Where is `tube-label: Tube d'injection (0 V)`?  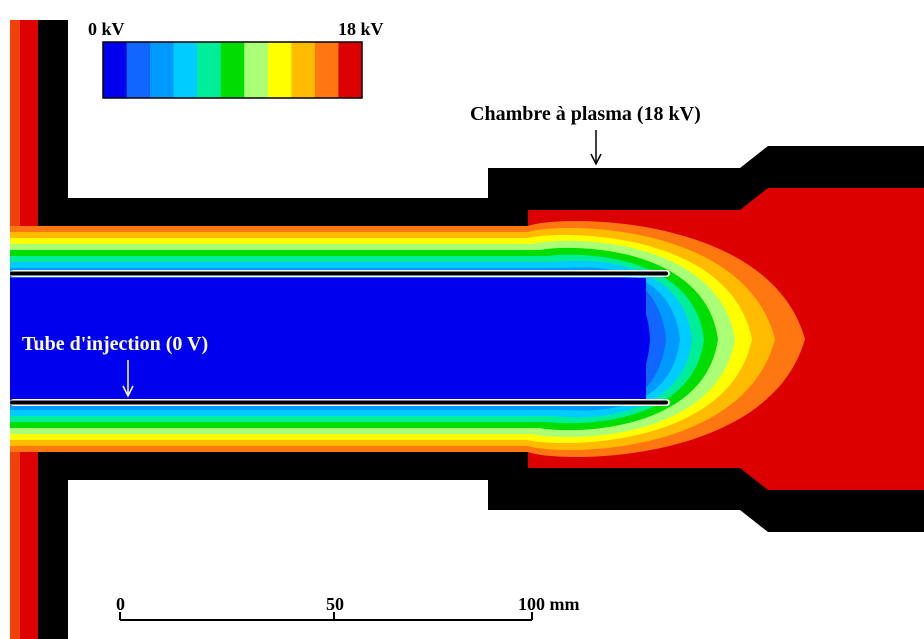 tube-label: Tube d'injection (0 V) is located at coordinates (115, 344).